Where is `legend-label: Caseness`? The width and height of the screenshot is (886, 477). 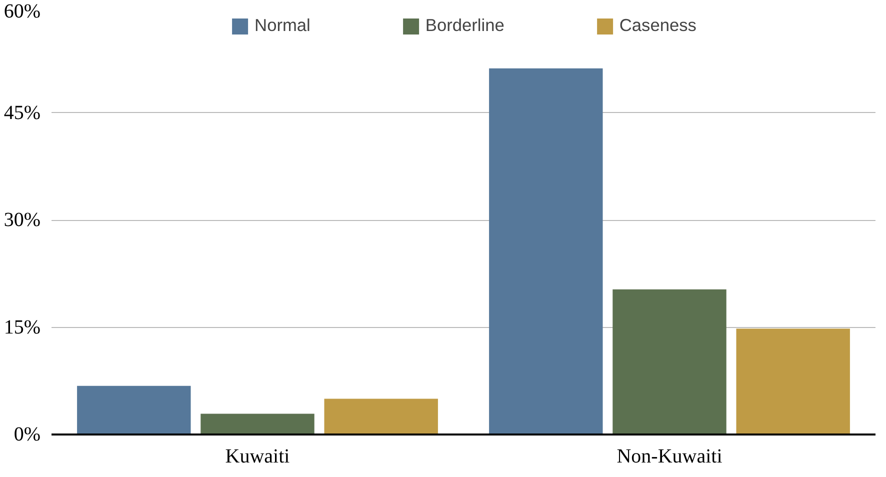 legend-label: Caseness is located at coordinates (657, 25).